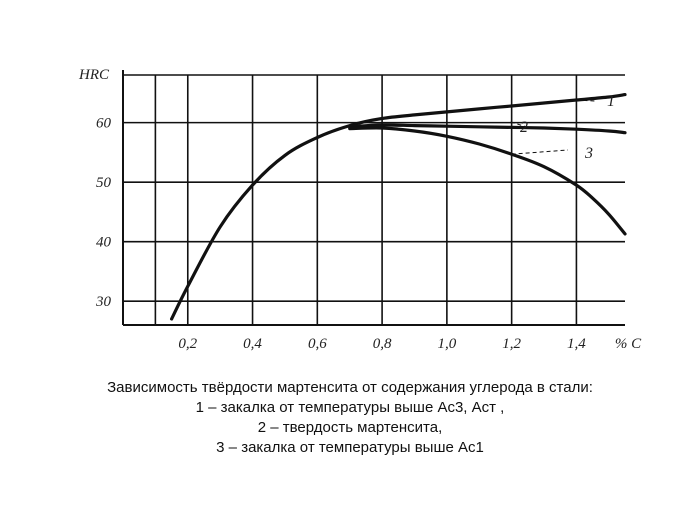  I want to click on curve-label-2: 2, so click(524, 127).